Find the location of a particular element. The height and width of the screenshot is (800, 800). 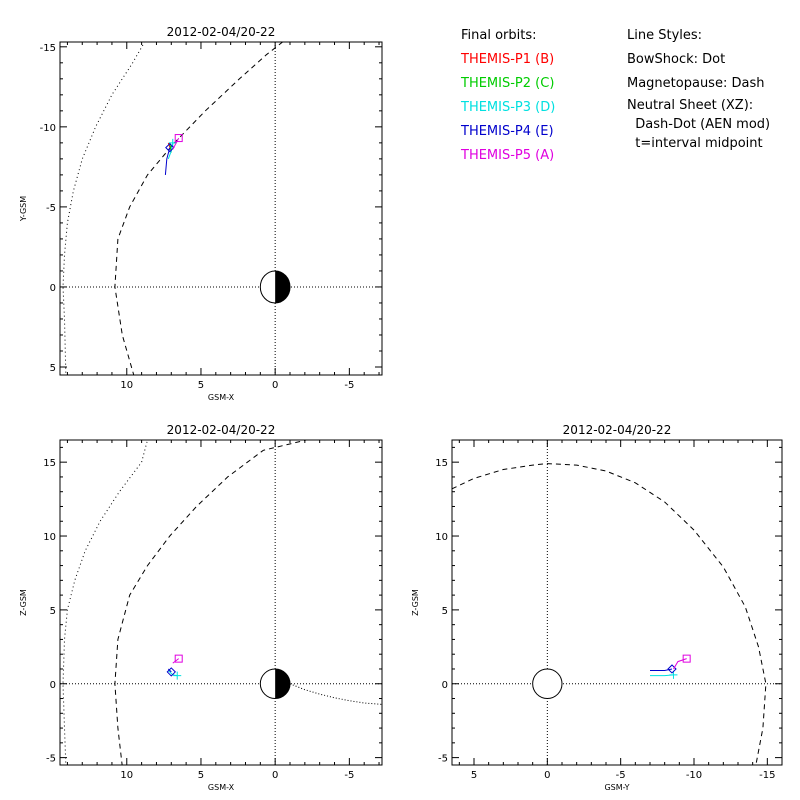

yz-xlabel: GSM-Y is located at coordinates (616, 787).